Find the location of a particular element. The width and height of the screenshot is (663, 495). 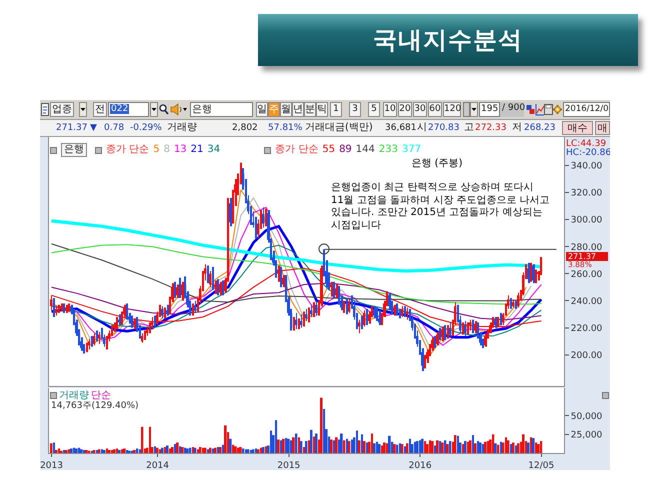

y-tick-label: 200.00 is located at coordinates (586, 356).